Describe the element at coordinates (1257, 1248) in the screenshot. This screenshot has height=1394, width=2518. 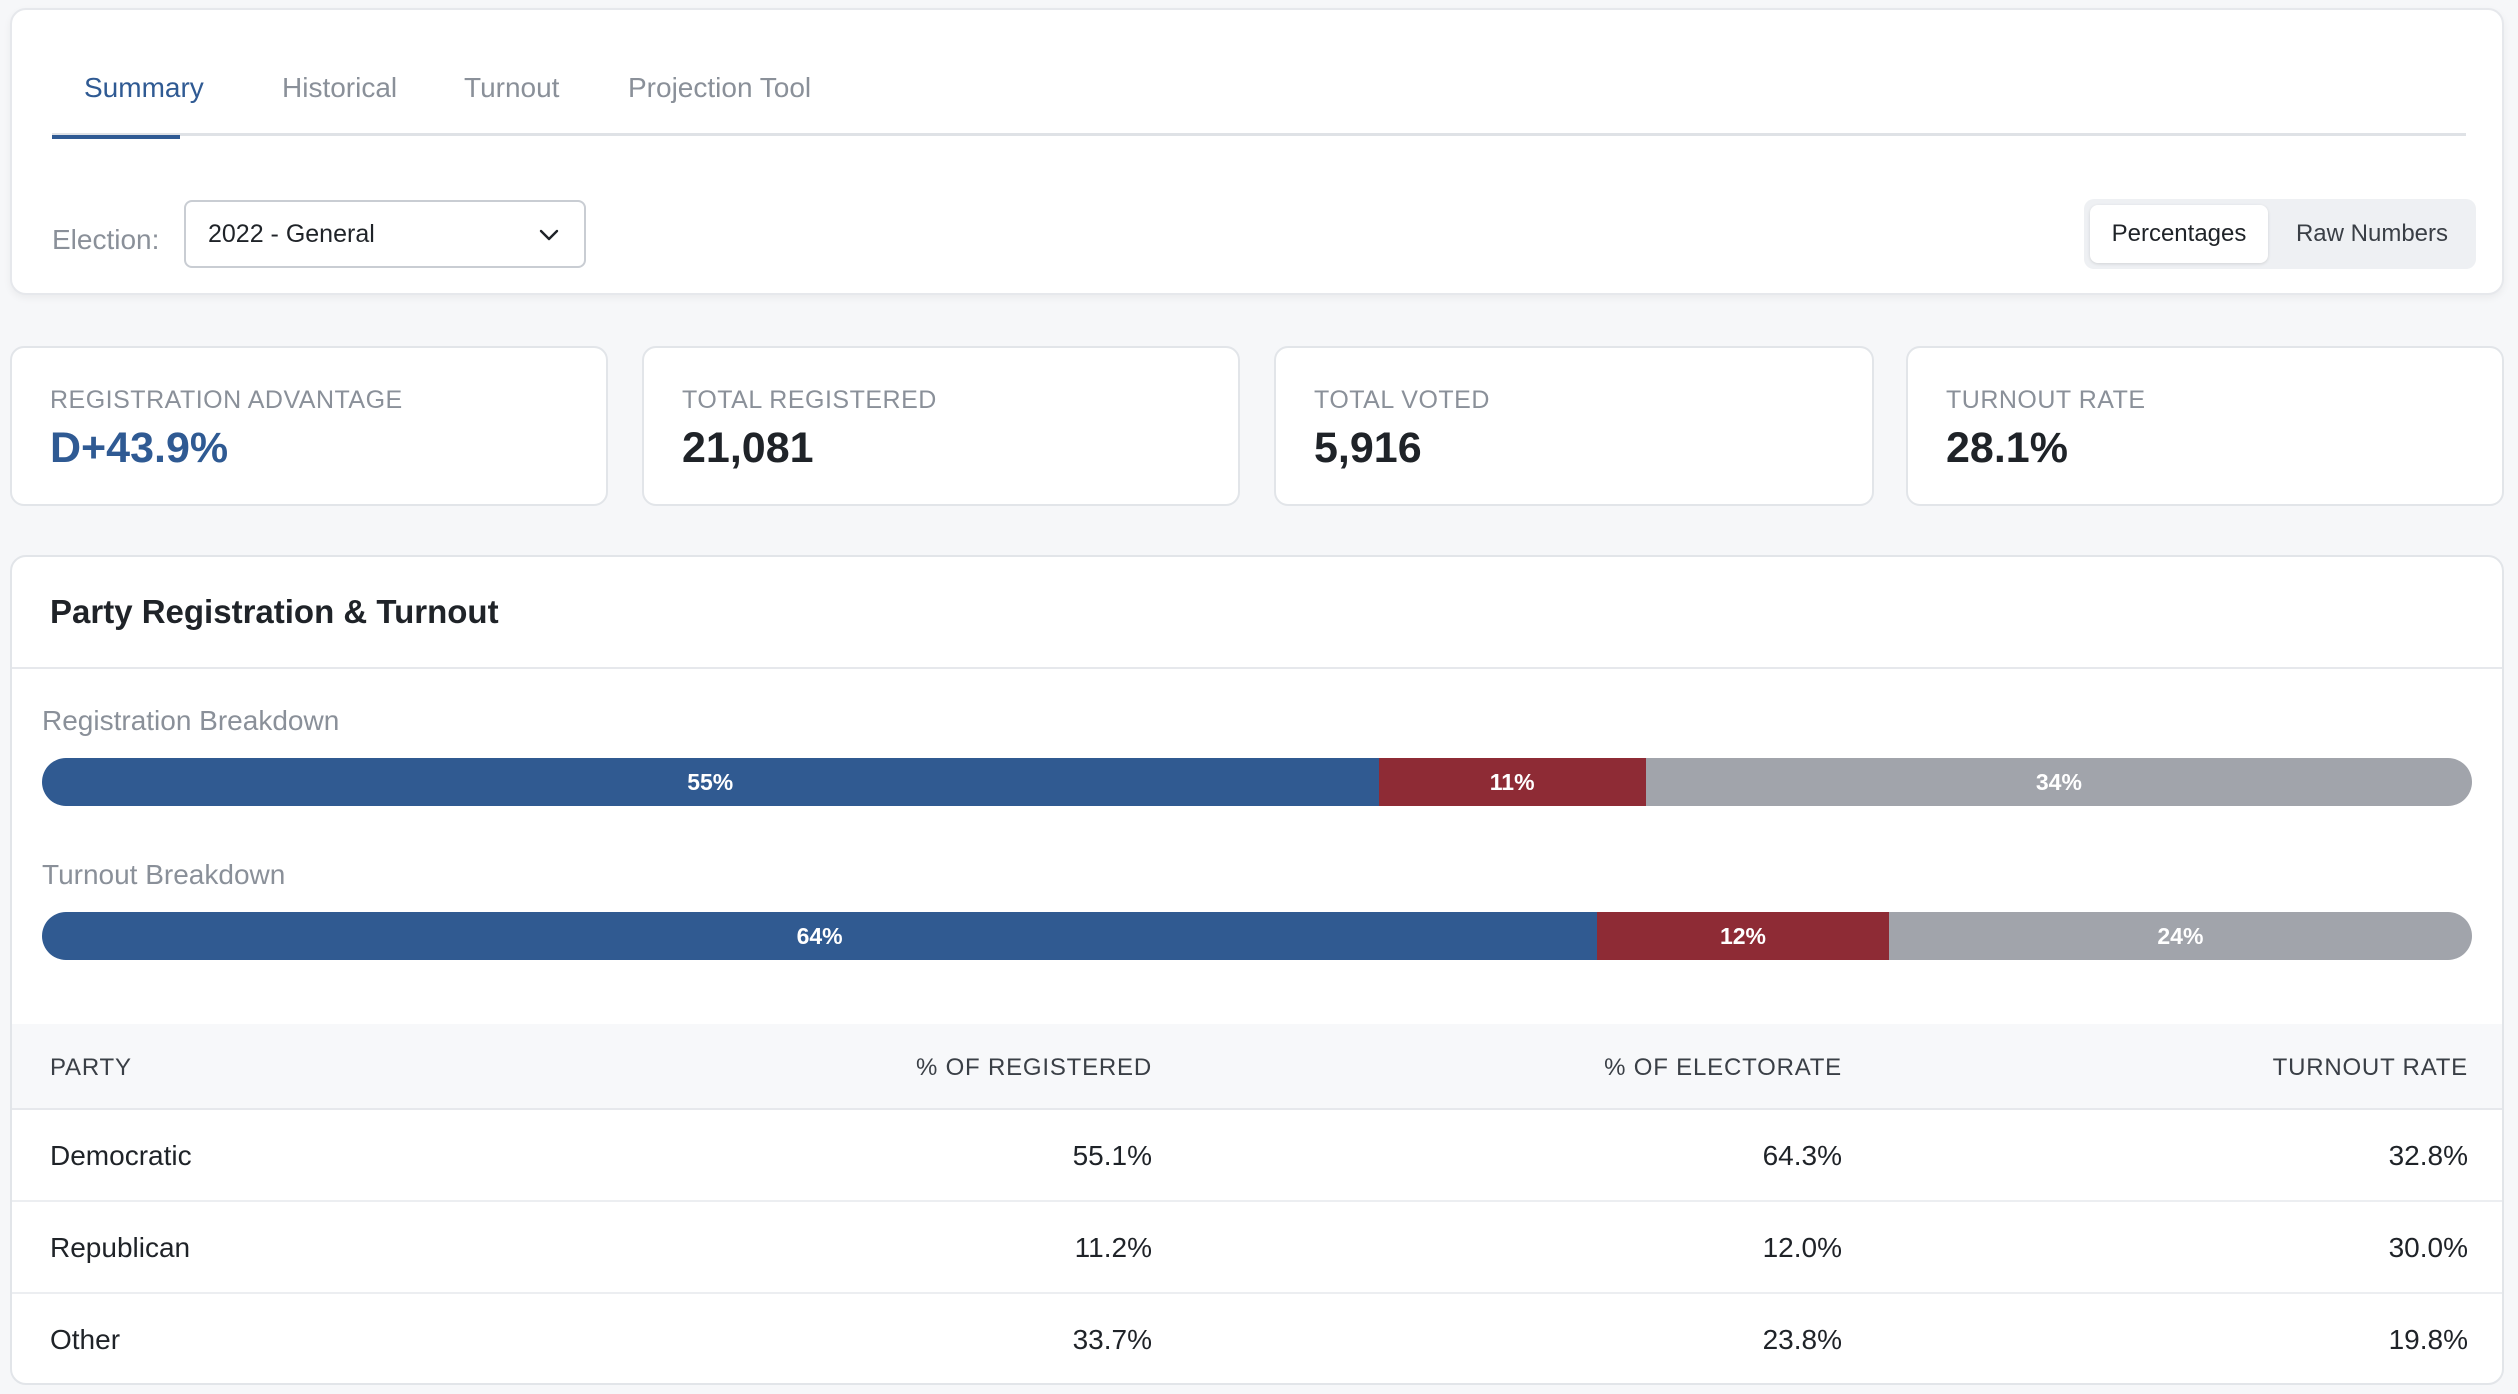
I see `table-row: Republican 11.2% 12.0% 30.0%` at that location.